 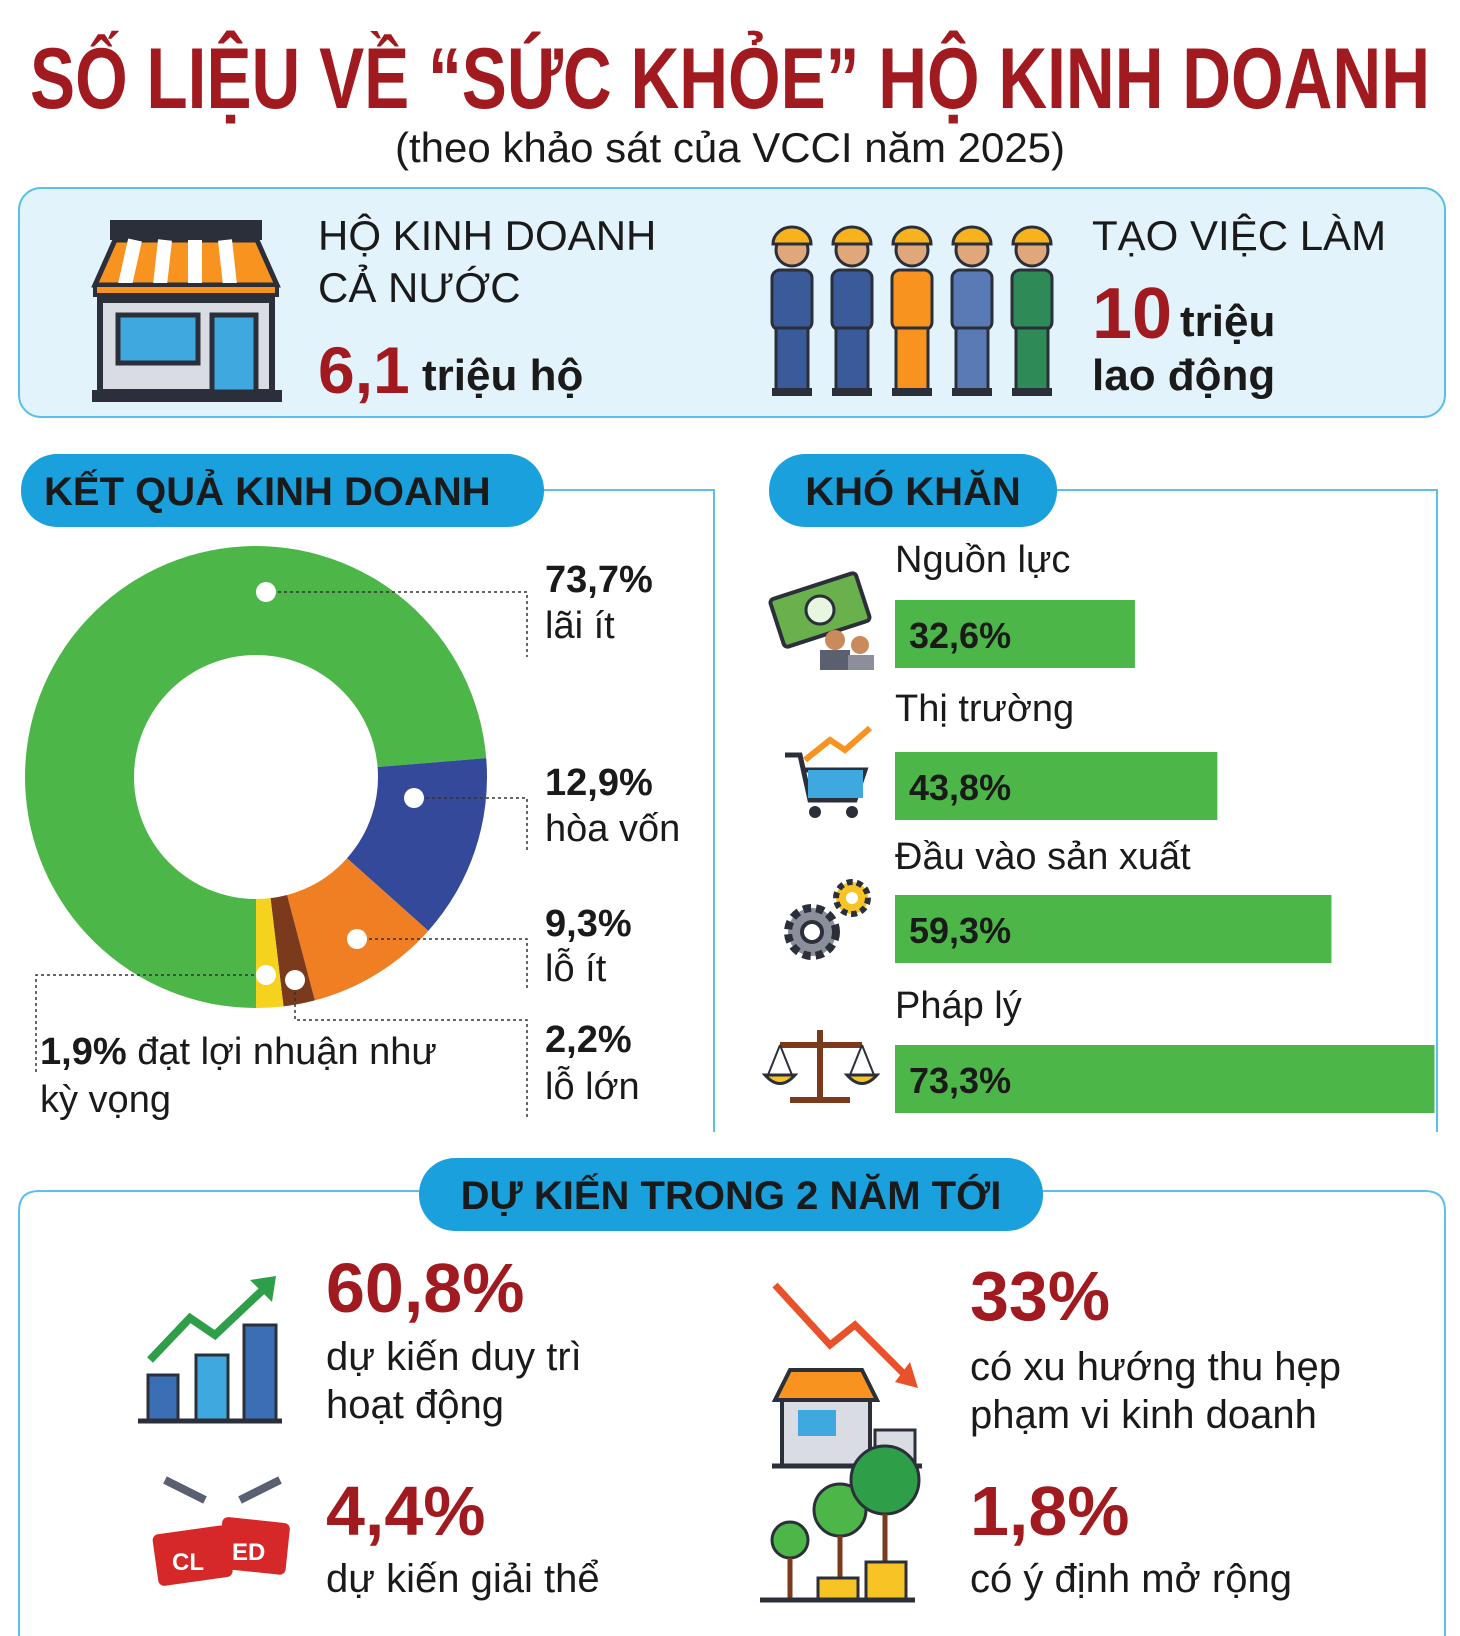 What do you see at coordinates (960, 787) in the screenshot?
I see `value-label: 43,8%` at bounding box center [960, 787].